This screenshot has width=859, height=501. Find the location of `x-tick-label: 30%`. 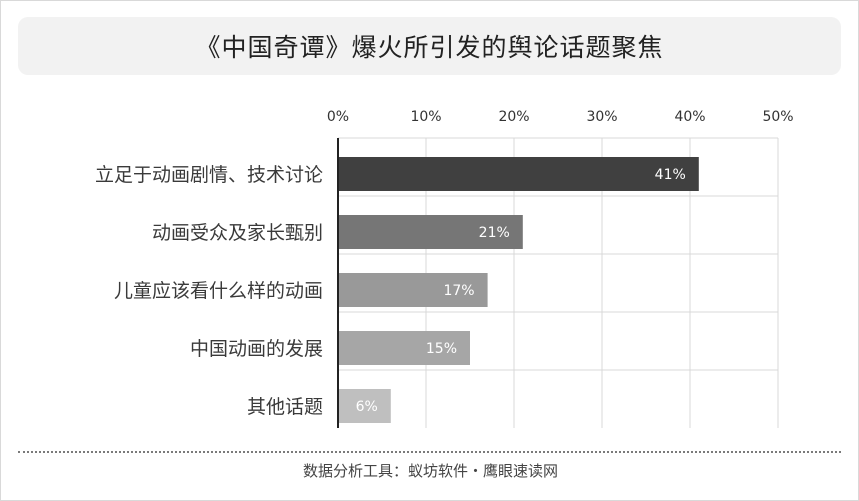

x-tick-label: 30% is located at coordinates (601, 117).